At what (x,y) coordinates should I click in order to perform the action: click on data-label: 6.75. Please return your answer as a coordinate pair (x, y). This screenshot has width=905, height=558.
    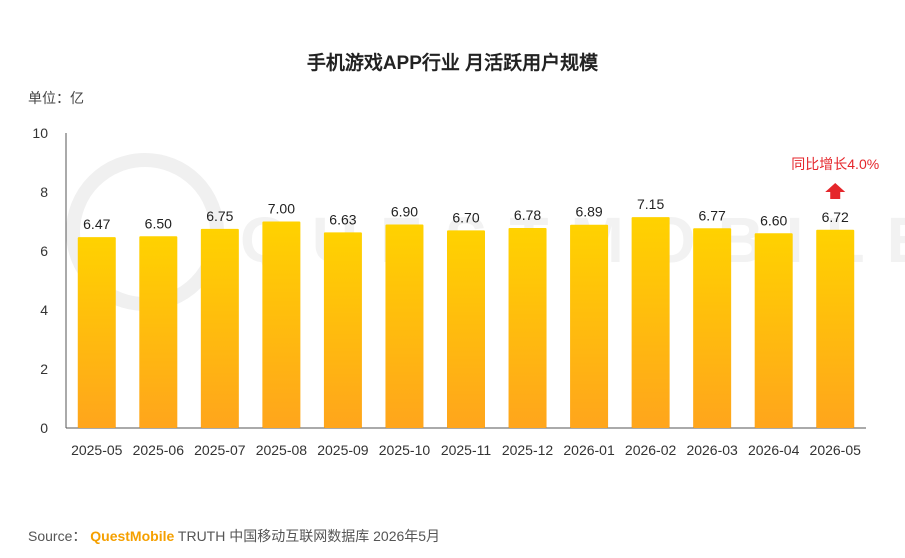
    Looking at the image, I should click on (219, 216).